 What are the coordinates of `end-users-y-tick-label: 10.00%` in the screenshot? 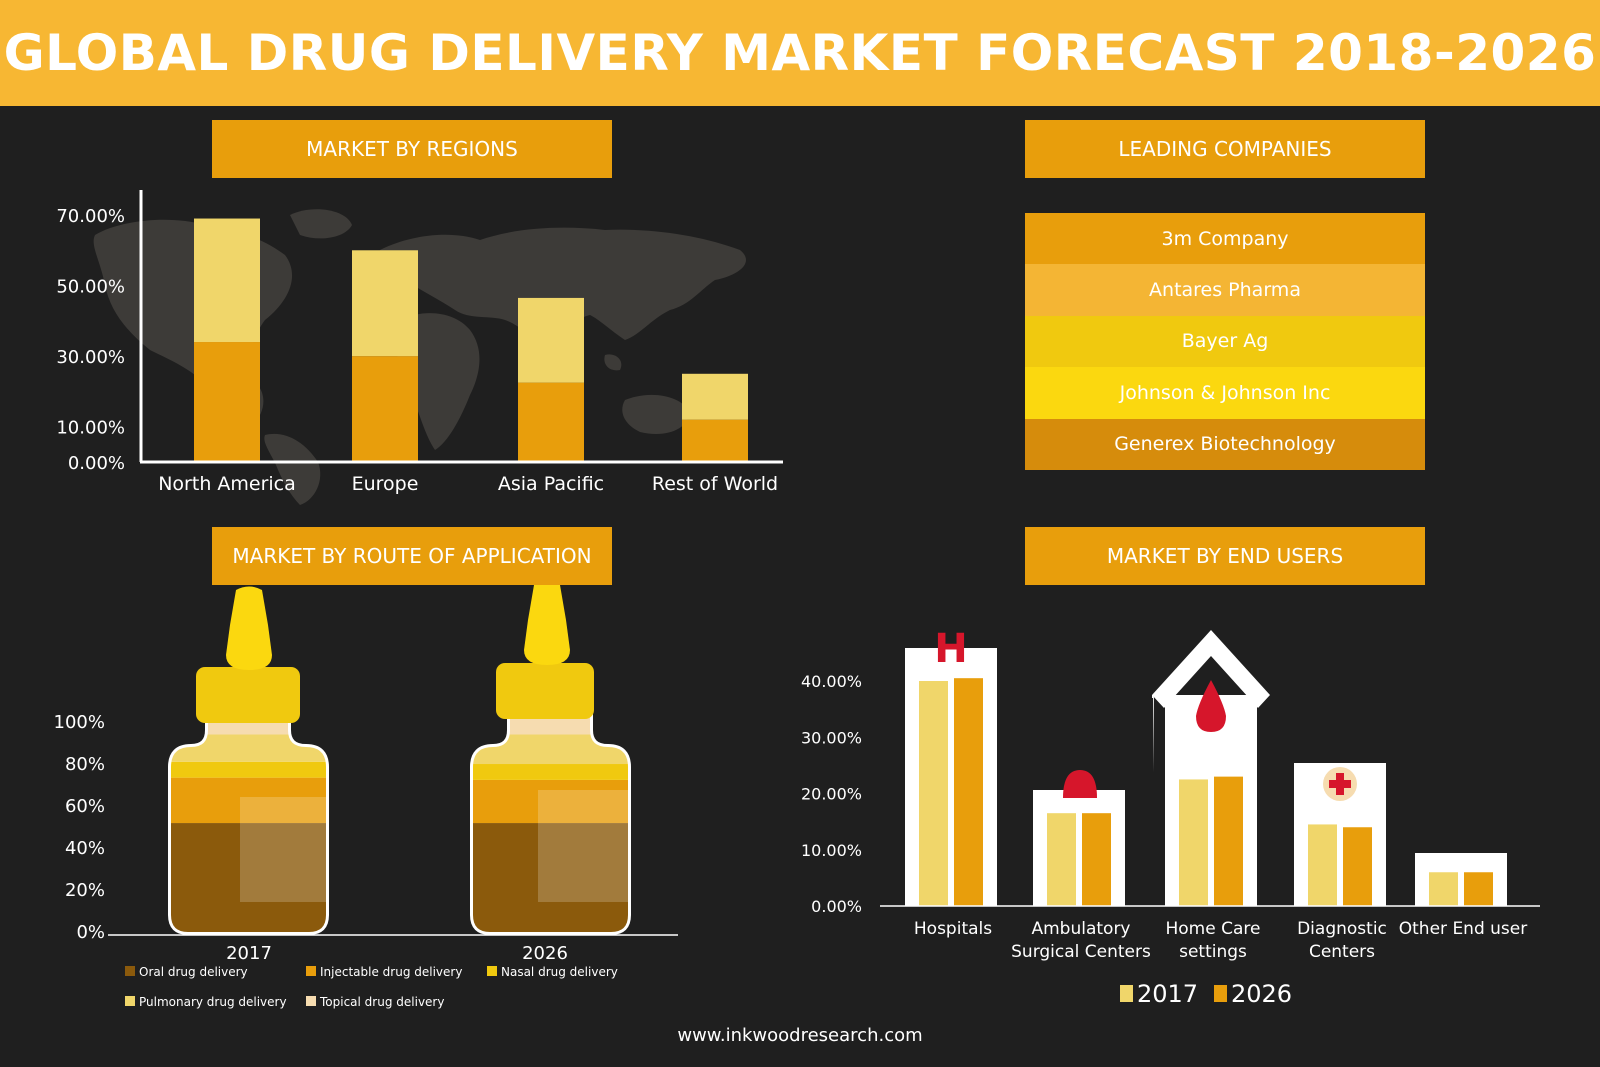 It's located at (831, 850).